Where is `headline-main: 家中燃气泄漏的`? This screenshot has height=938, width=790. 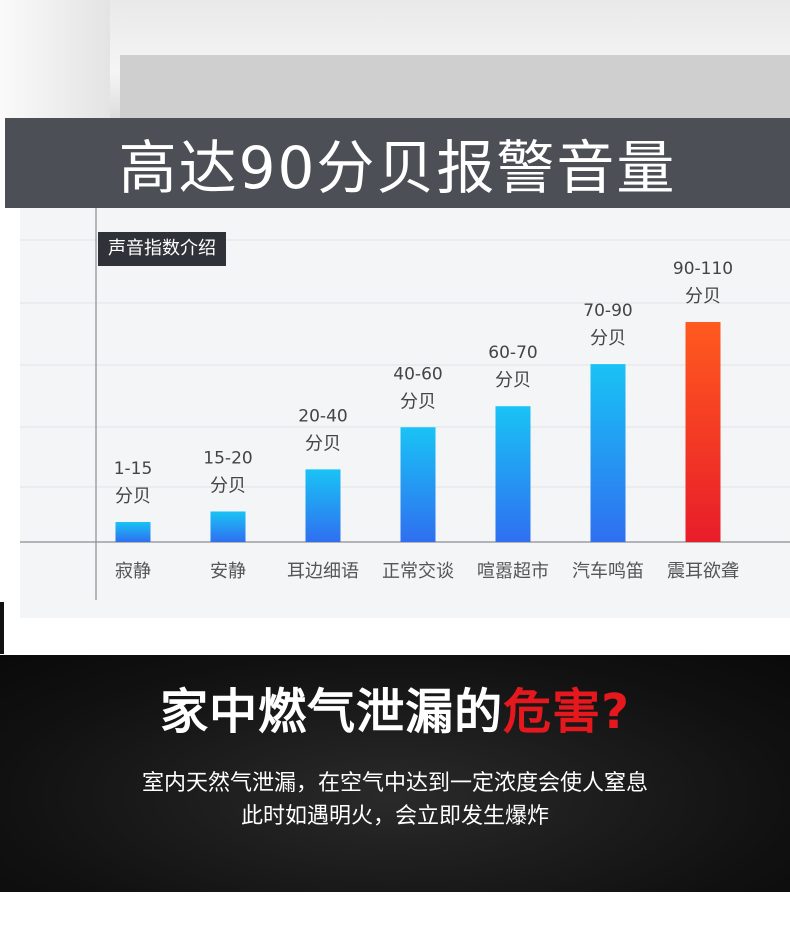
headline-main: 家中燃气泄漏的 is located at coordinates (332, 712).